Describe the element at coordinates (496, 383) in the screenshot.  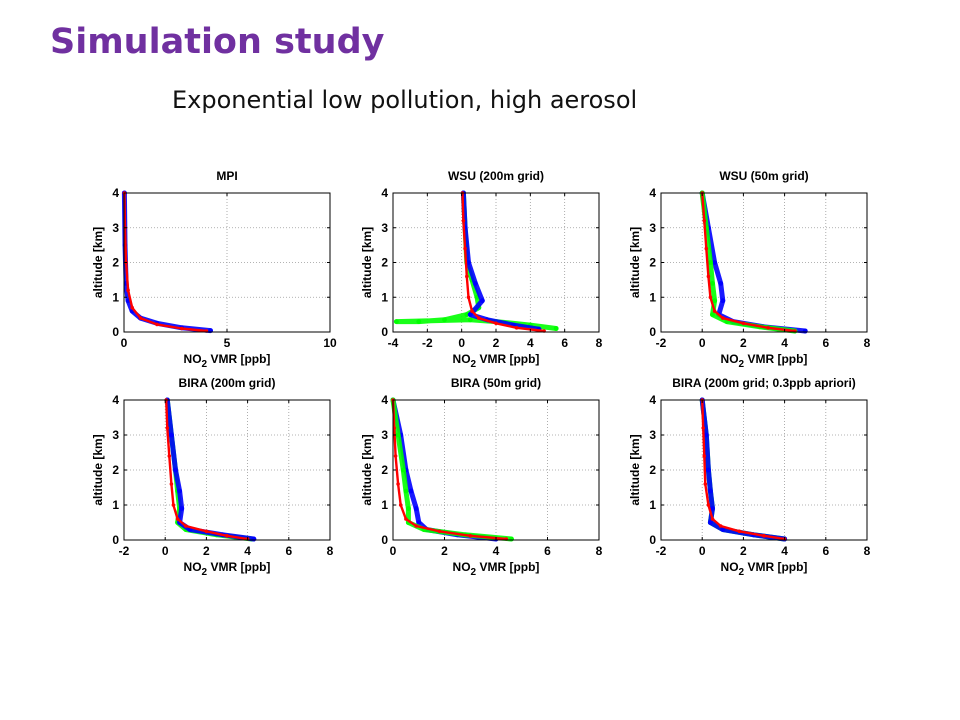
I see `panel-title: BIRA (50m grid)` at that location.